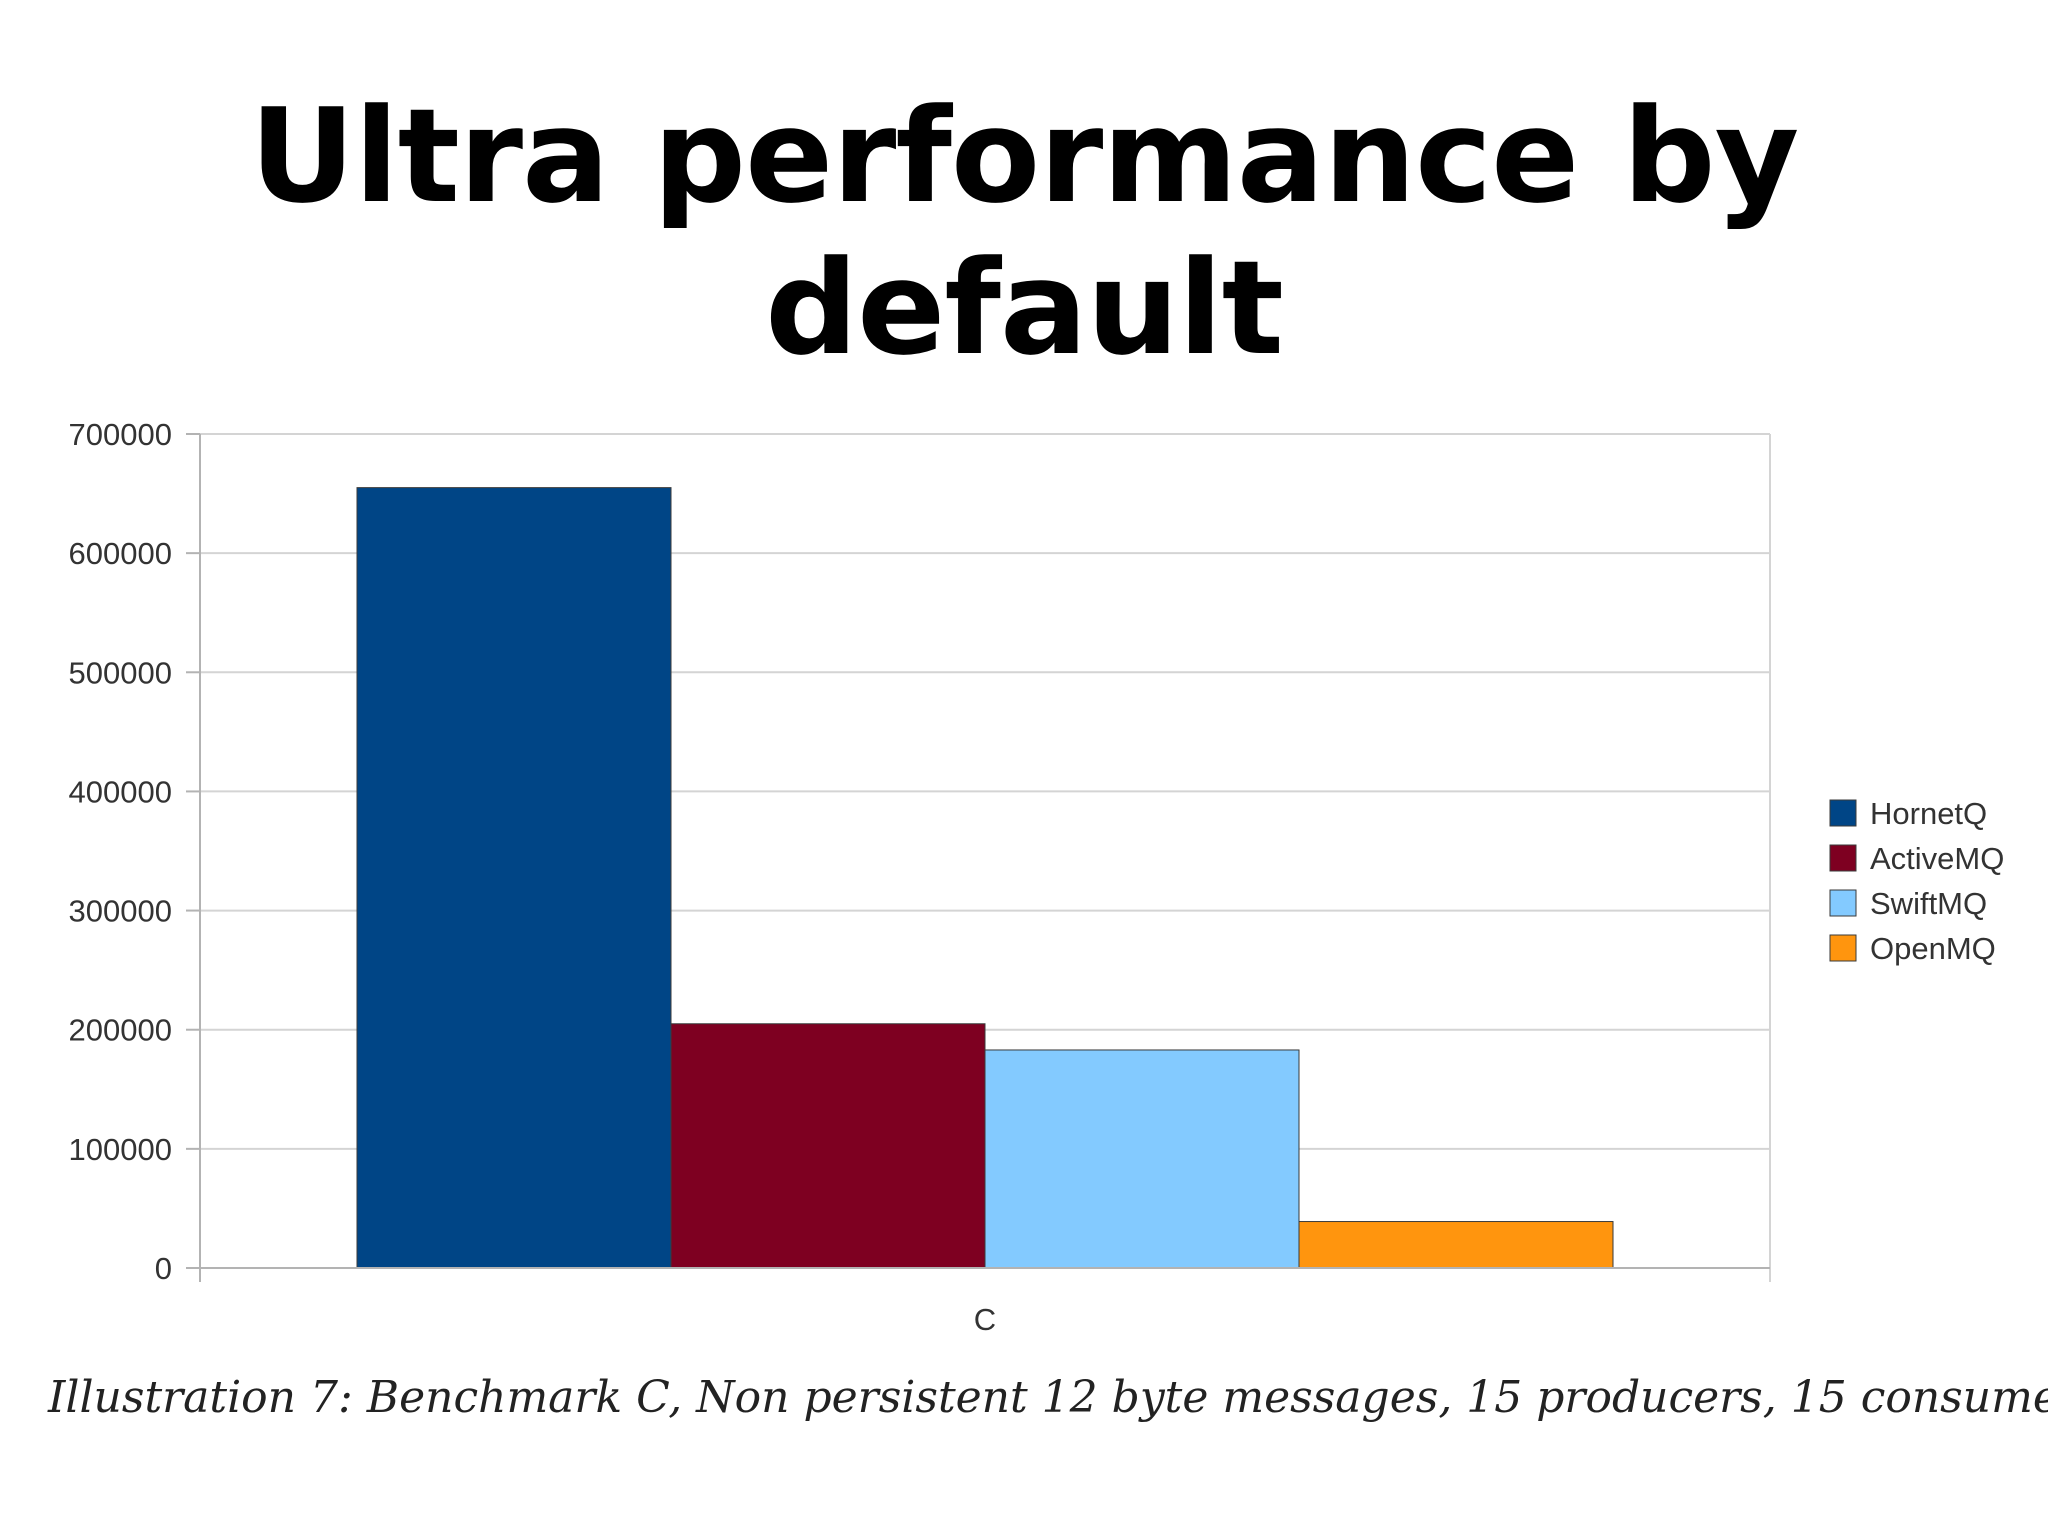 The image size is (2048, 1536). Describe the element at coordinates (1843, 903) in the screenshot. I see `legend-swatch-swiftmq` at that location.